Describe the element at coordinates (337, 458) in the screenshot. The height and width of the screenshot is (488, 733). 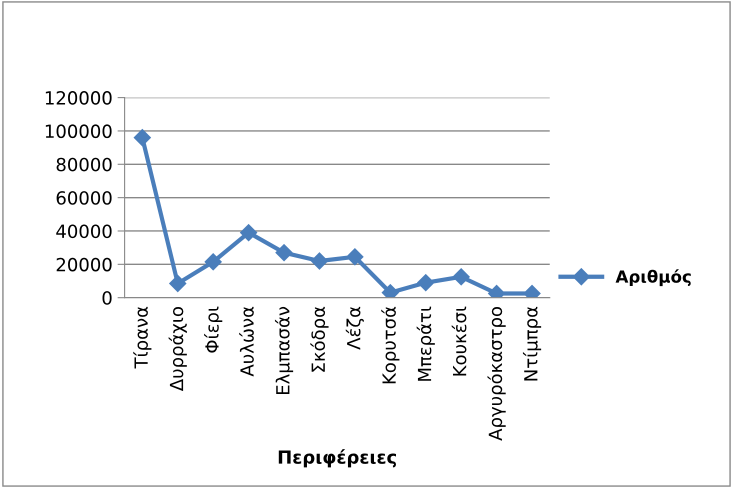
I see `x-axis-title: Περιφέρειες` at that location.